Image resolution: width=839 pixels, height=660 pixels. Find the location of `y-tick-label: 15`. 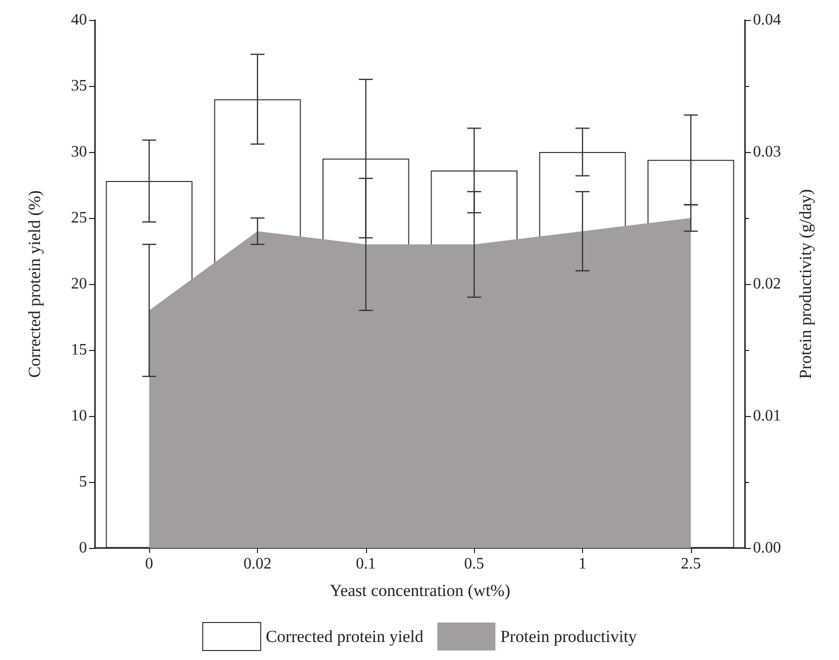

y-tick-label: 15 is located at coordinates (79, 350).